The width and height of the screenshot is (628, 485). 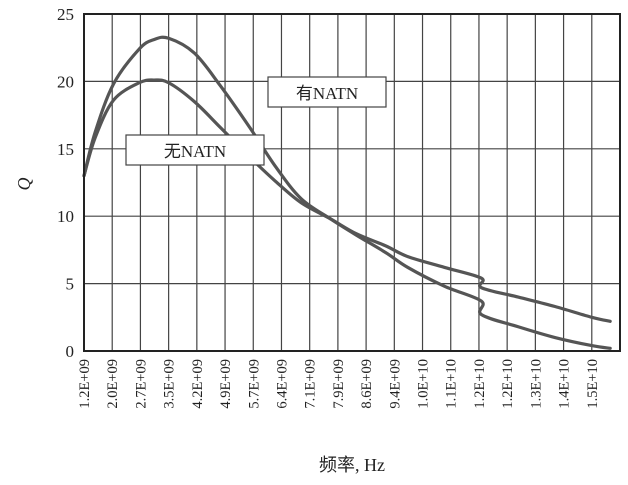 I want to click on x-tick-label: 1.4E+10, so click(x=565, y=384).